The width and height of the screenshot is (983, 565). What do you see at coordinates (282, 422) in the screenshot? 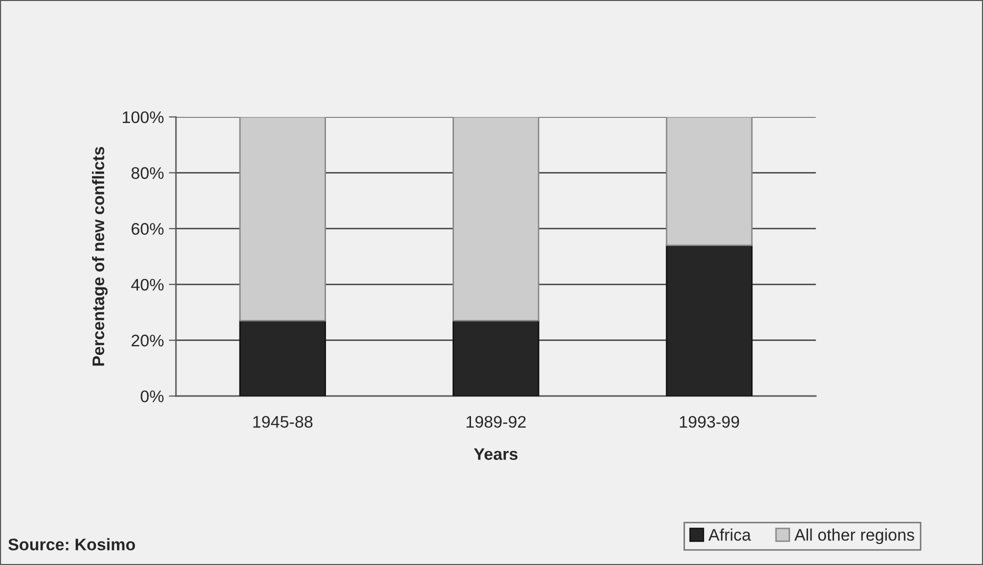
I see `x-tick-label: 1945-88` at bounding box center [282, 422].